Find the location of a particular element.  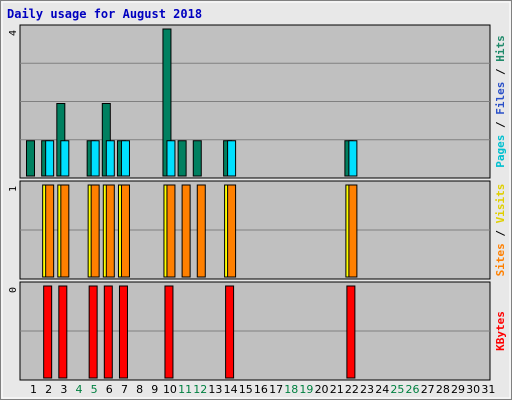

x-tick-label-day-5: 5 is located at coordinates (94, 389).